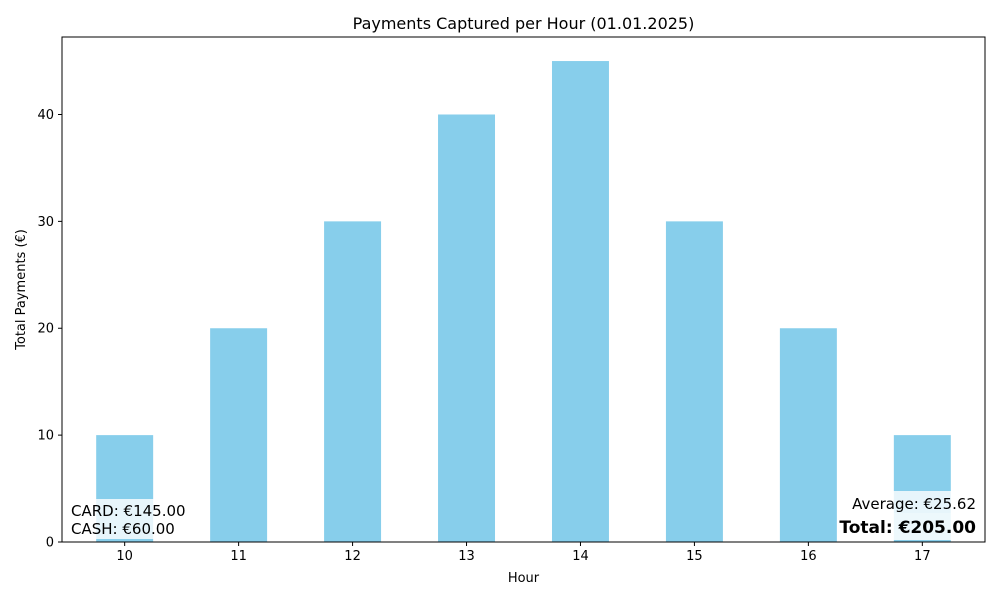 This screenshot has width=1000, height=600. What do you see at coordinates (466, 556) in the screenshot?
I see `x-tick-label: 13` at bounding box center [466, 556].